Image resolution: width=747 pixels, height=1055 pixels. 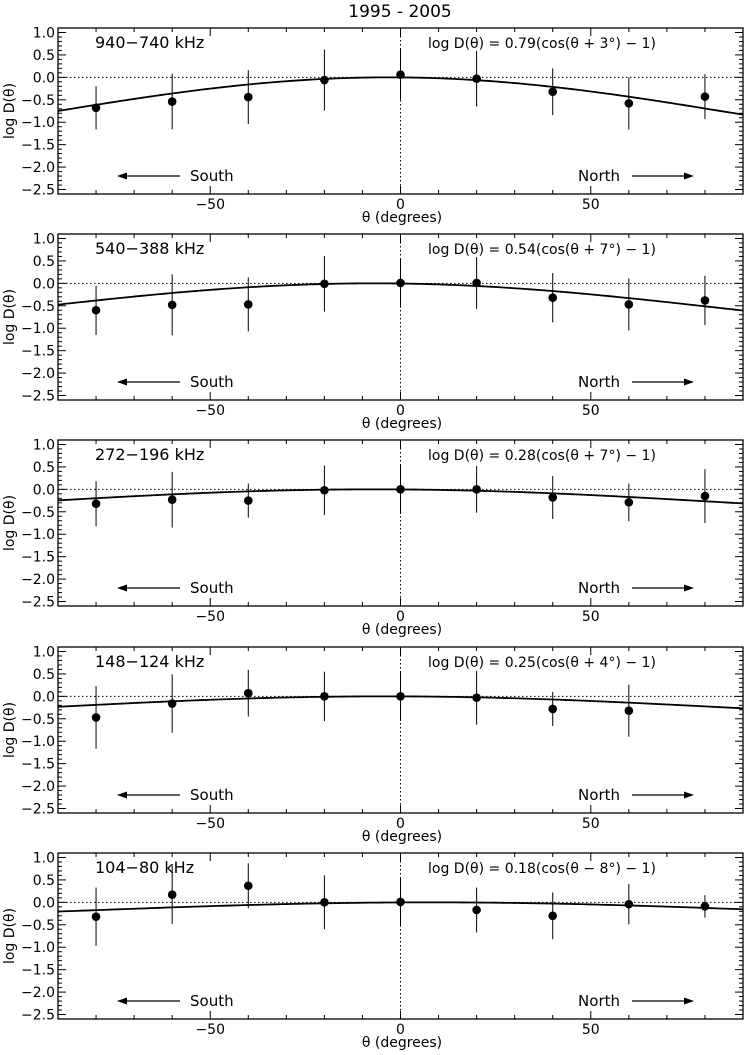 I want to click on fit-equation-label: log D(θ) = 0.25(cos(θ + 4°) − 1), so click(x=542, y=663).